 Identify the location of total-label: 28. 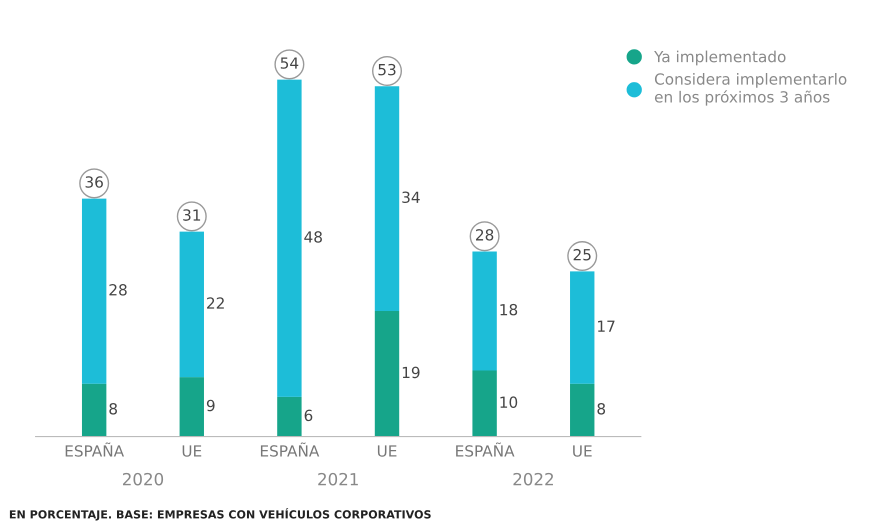
(485, 235).